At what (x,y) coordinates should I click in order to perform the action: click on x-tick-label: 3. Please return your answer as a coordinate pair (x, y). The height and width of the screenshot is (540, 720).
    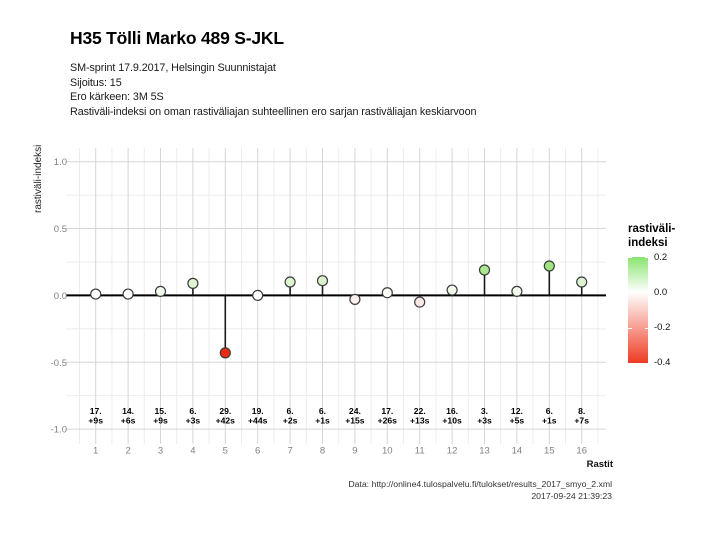
    Looking at the image, I should click on (160, 451).